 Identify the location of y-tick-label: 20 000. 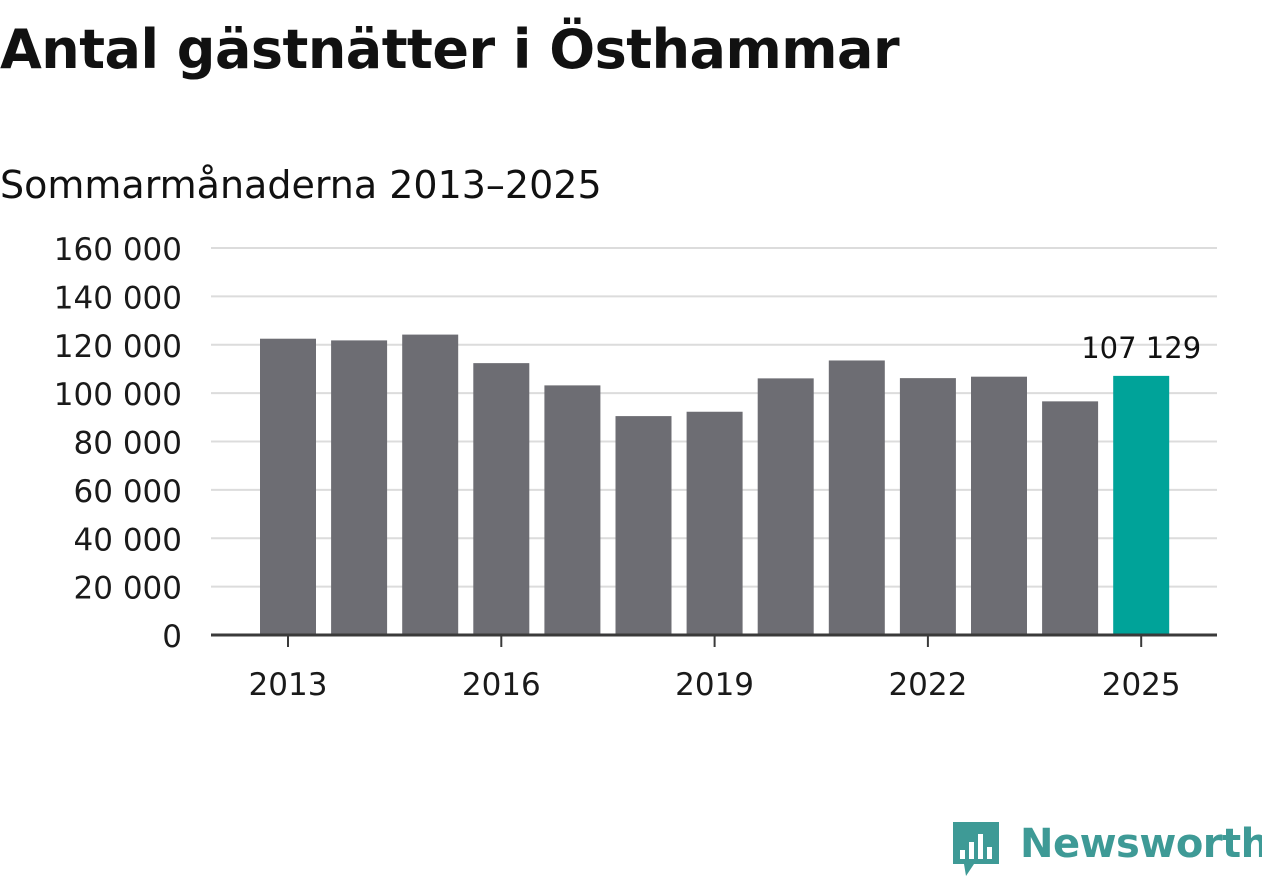
(128, 589).